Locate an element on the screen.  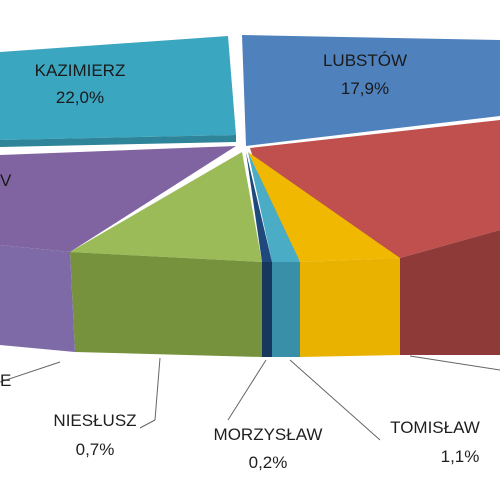
label-left-mid-partial: V is located at coordinates (6, 180).